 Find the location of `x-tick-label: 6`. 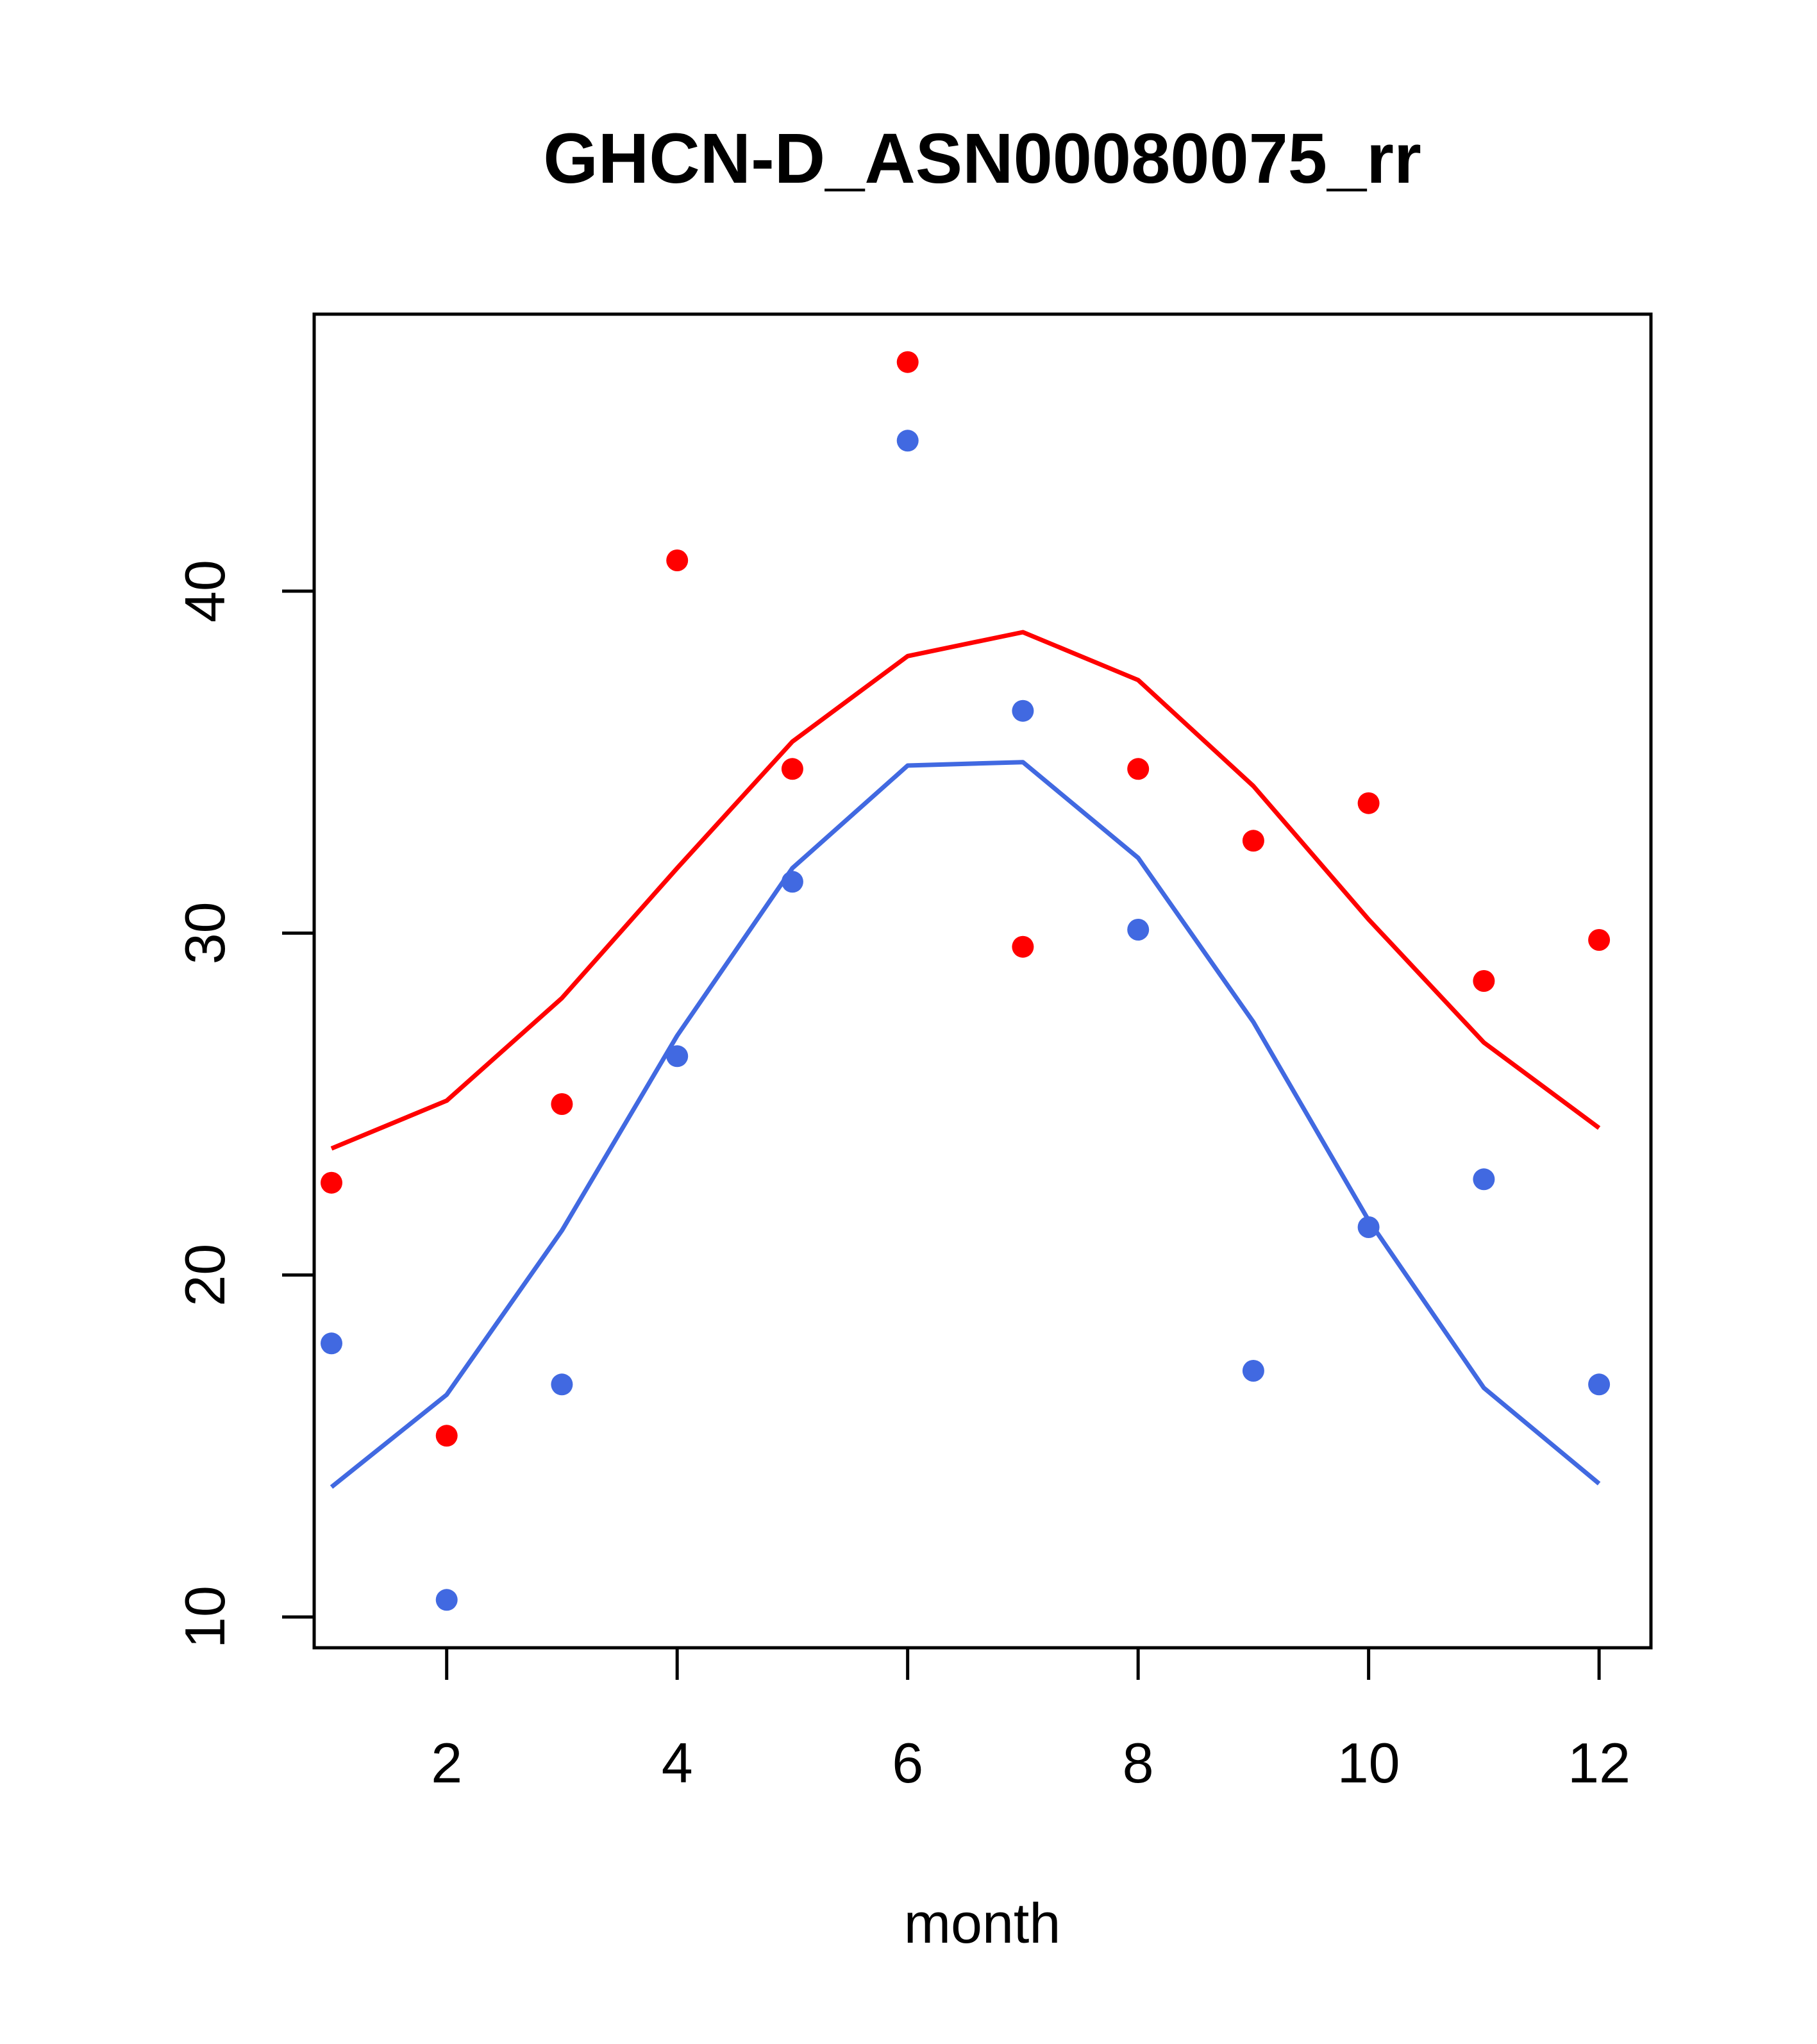

x-tick-label: 6 is located at coordinates (908, 1763).